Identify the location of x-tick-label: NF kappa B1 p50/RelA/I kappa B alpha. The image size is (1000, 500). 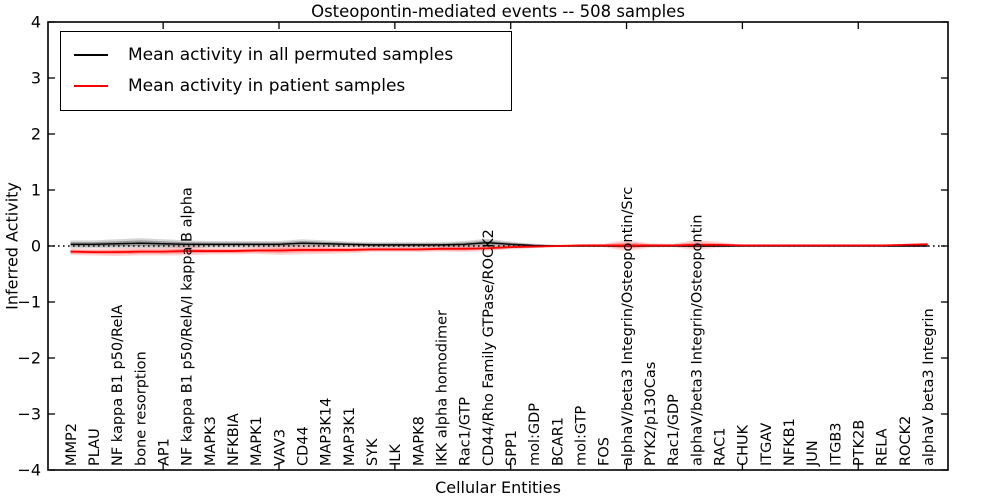
(188, 326).